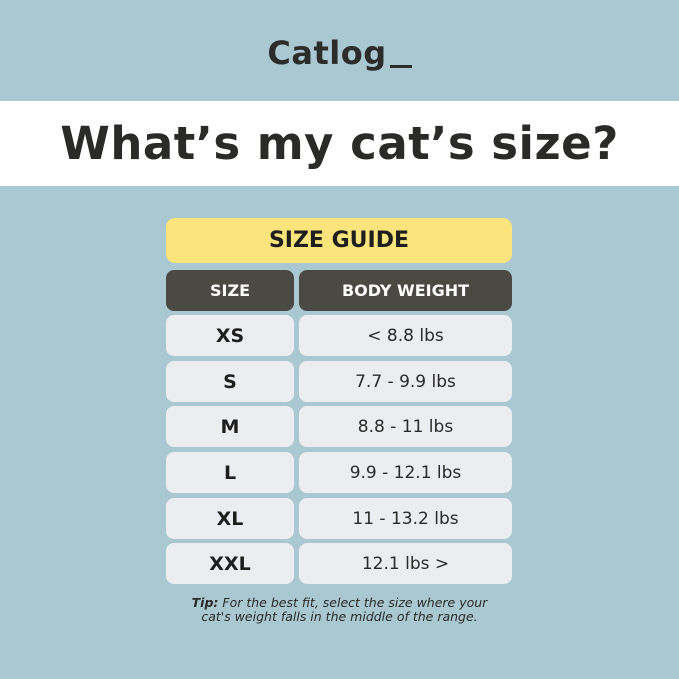  I want to click on size-cell: XL, so click(230, 518).